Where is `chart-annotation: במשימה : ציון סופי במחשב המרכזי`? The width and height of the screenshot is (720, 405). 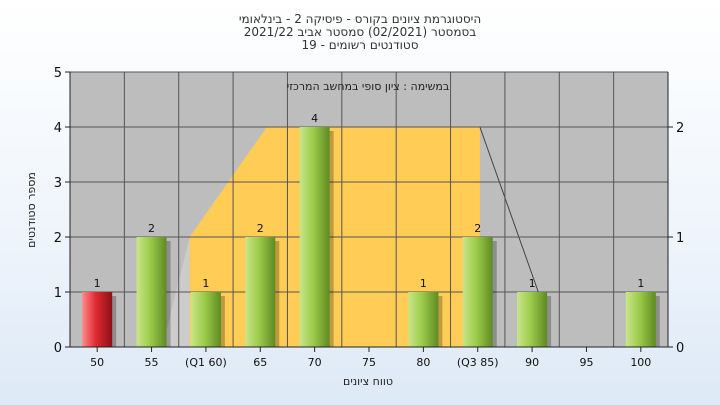
chart-annotation: במשימה : ציון סופי במחשב המרכזי is located at coordinates (368, 86).